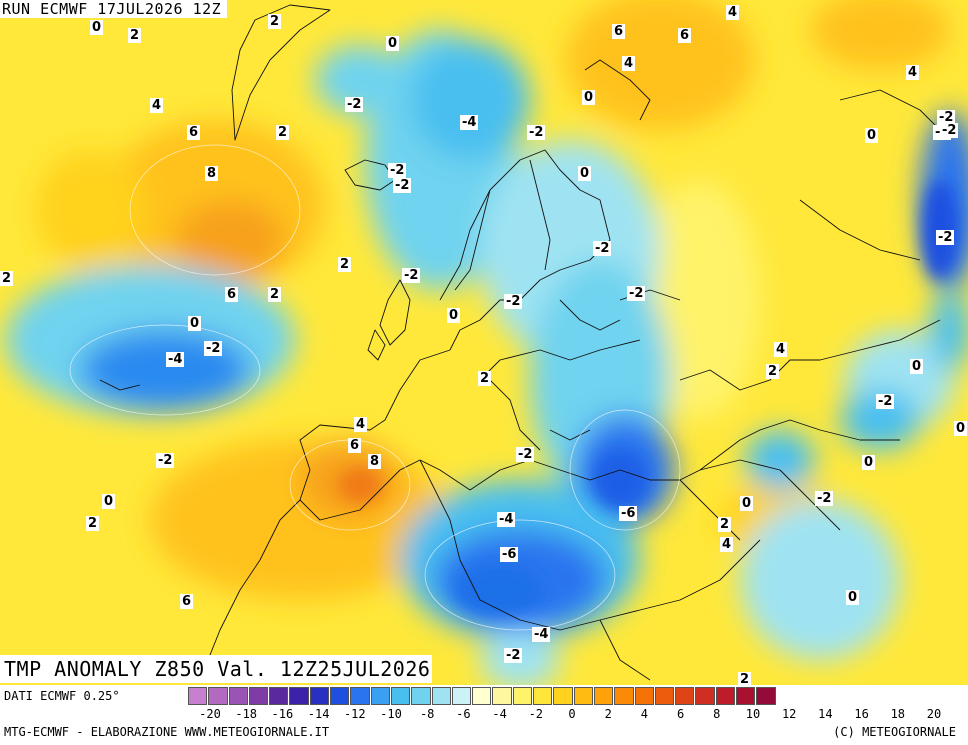 Image resolution: width=968 pixels, height=745 pixels. I want to click on run-label: RUN ECMWF 17JUL2026 12Z, so click(114, 9).